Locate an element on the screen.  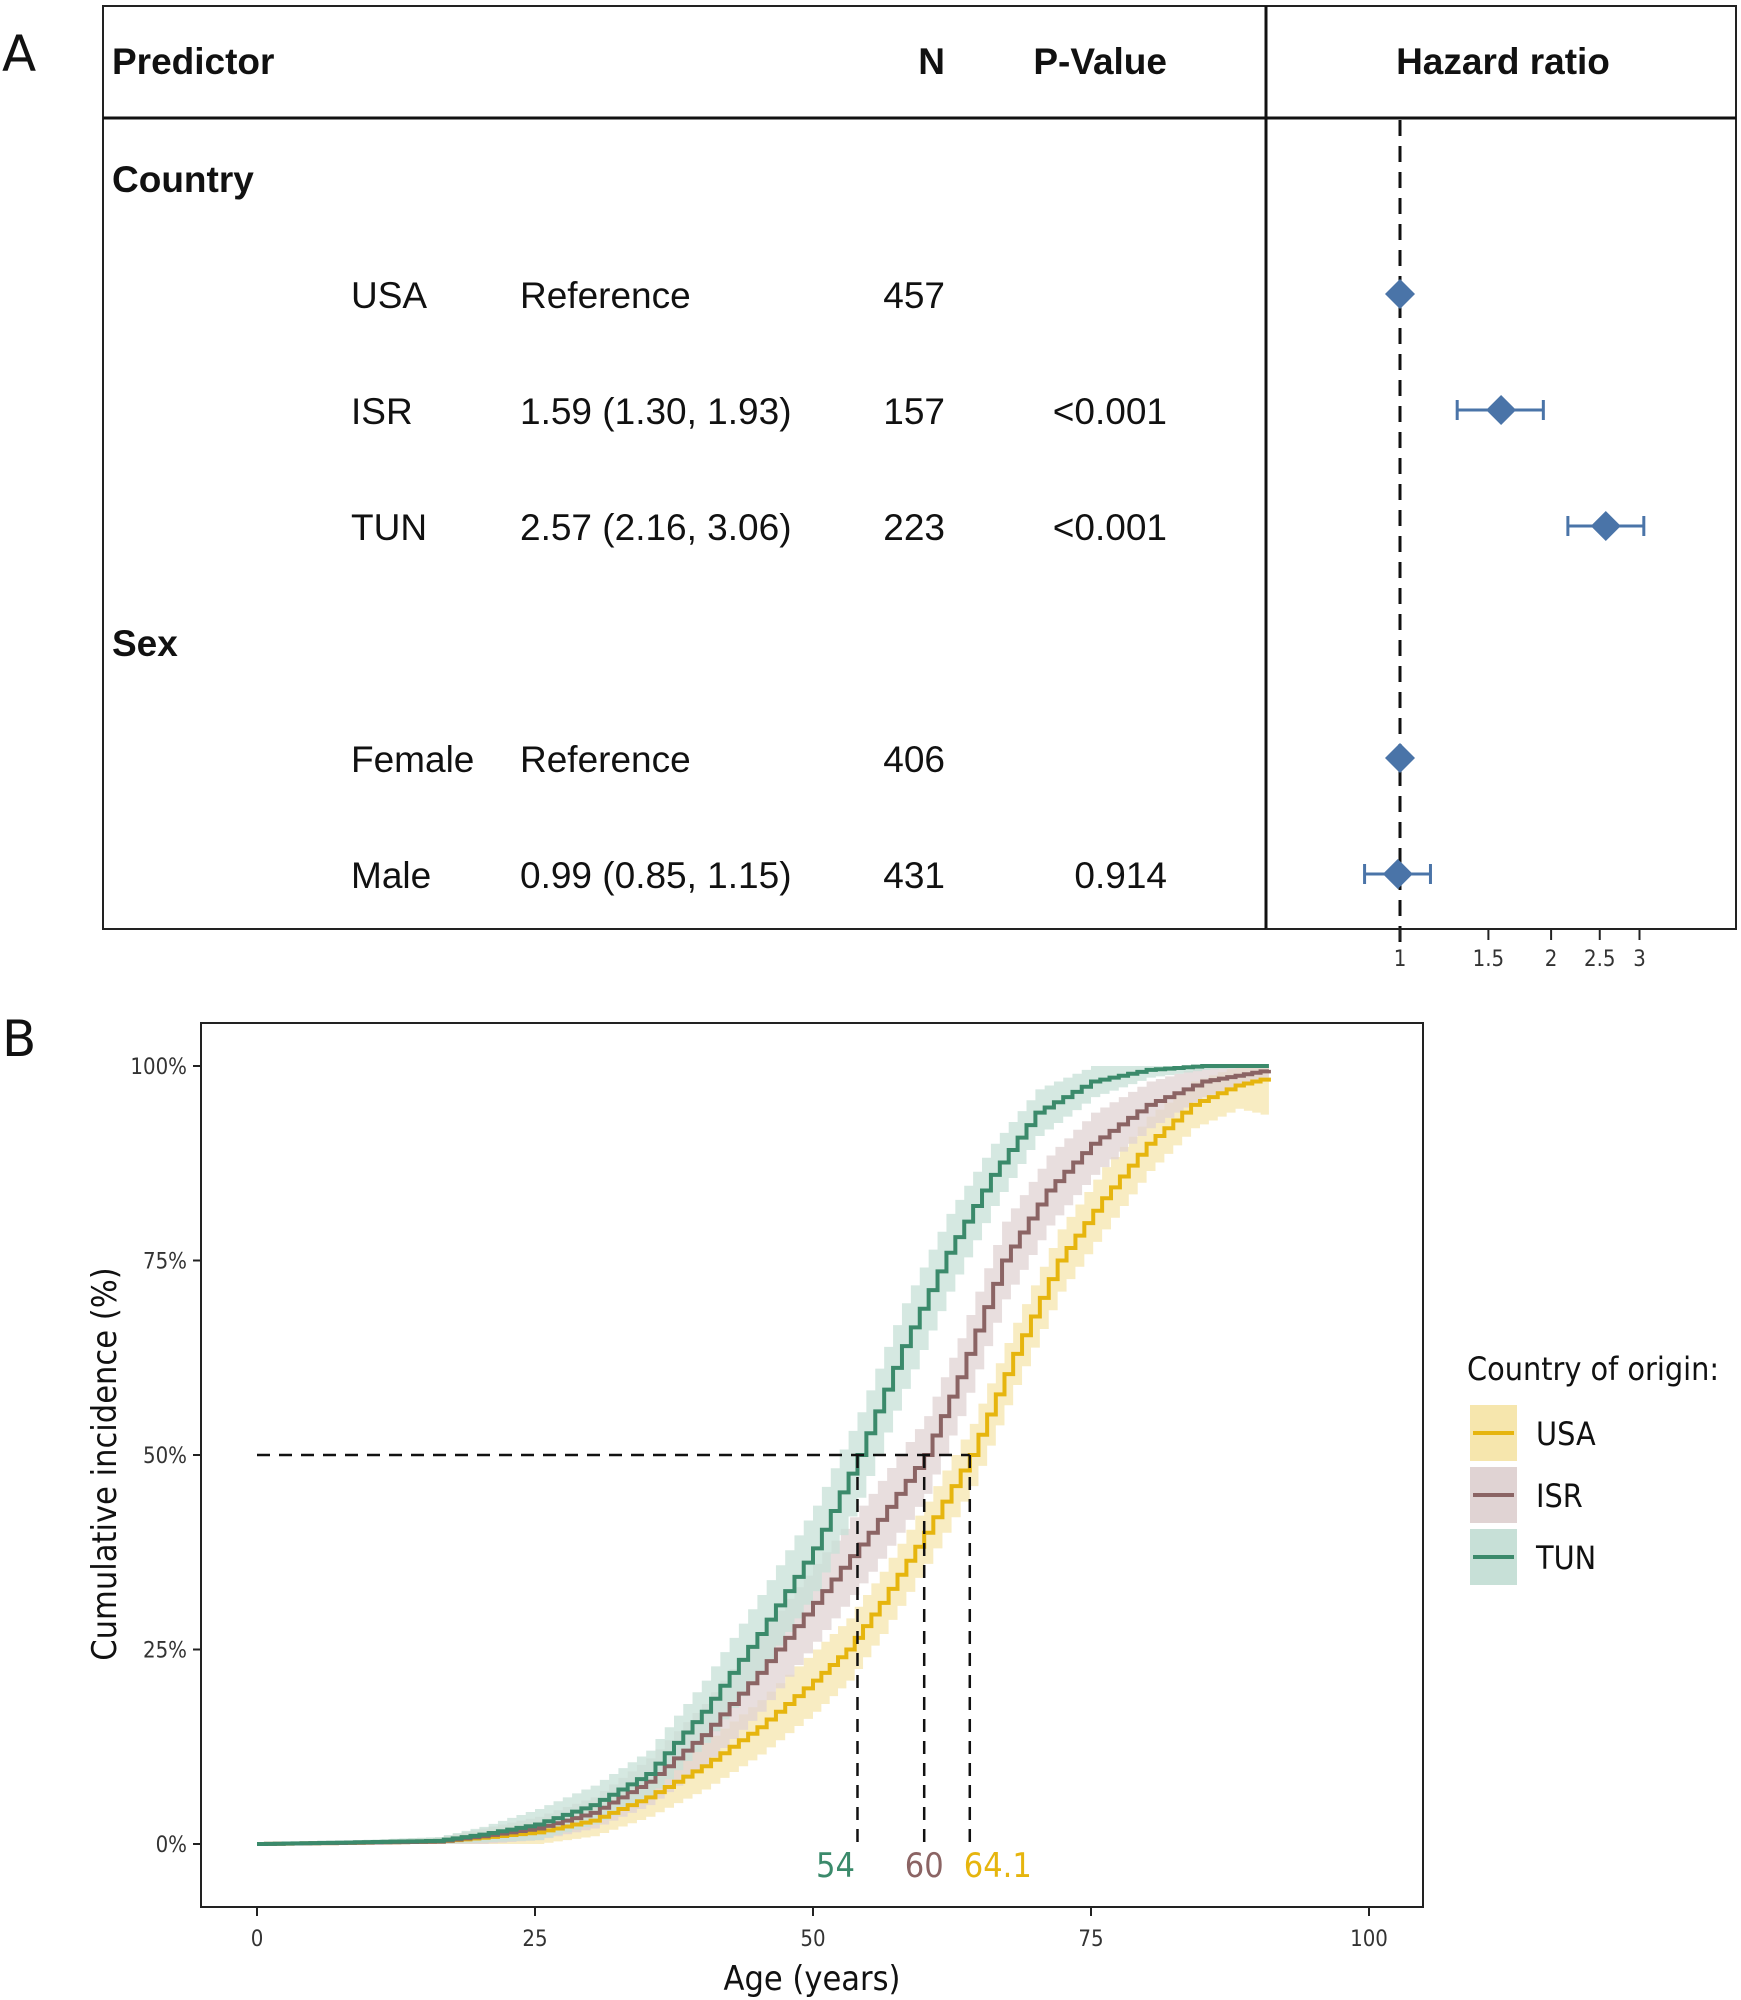
table-row: Male 0.99 (0.85, 1.15) 431 0.914 is located at coordinates (759, 875).